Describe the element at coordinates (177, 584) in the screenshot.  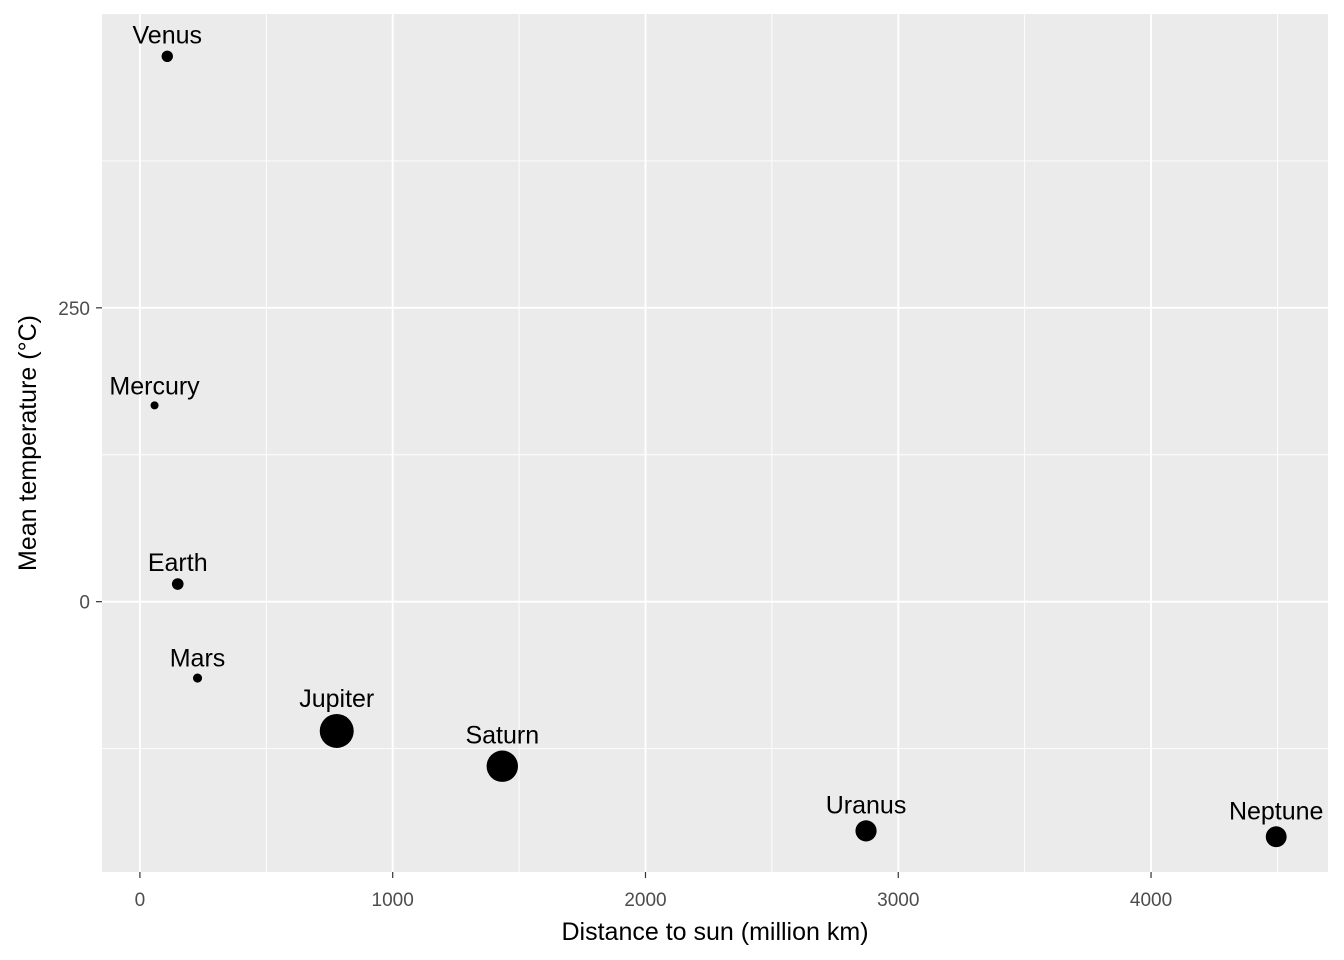
I see `point-earth` at that location.